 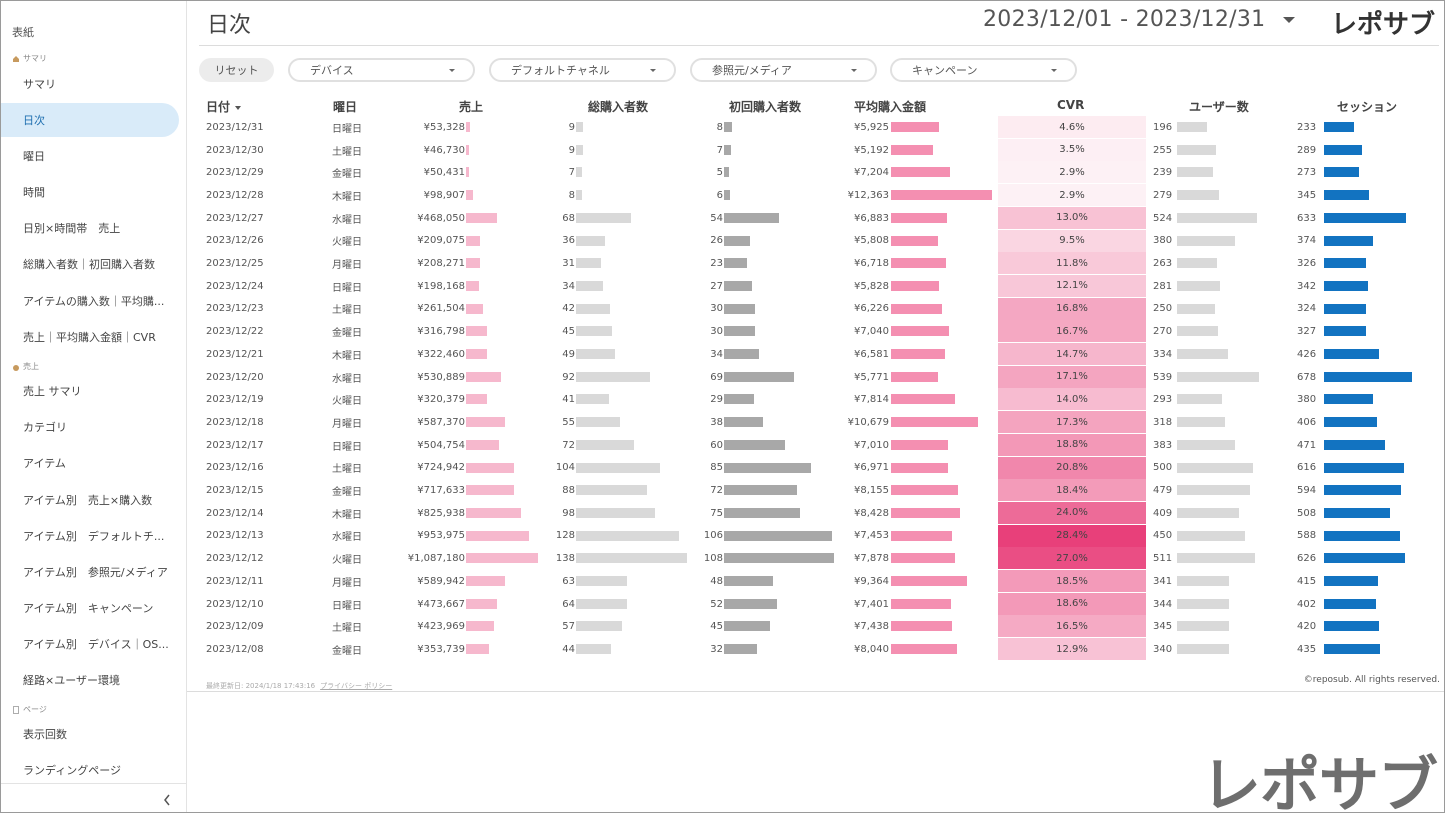 What do you see at coordinates (90, 734) in the screenshot?
I see `sidebar-item-pageviews: 表示回数` at bounding box center [90, 734].